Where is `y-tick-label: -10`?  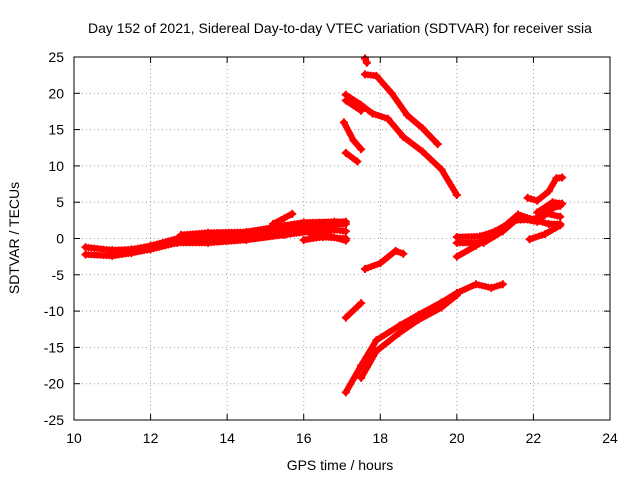 y-tick-label: -10 is located at coordinates (54, 311).